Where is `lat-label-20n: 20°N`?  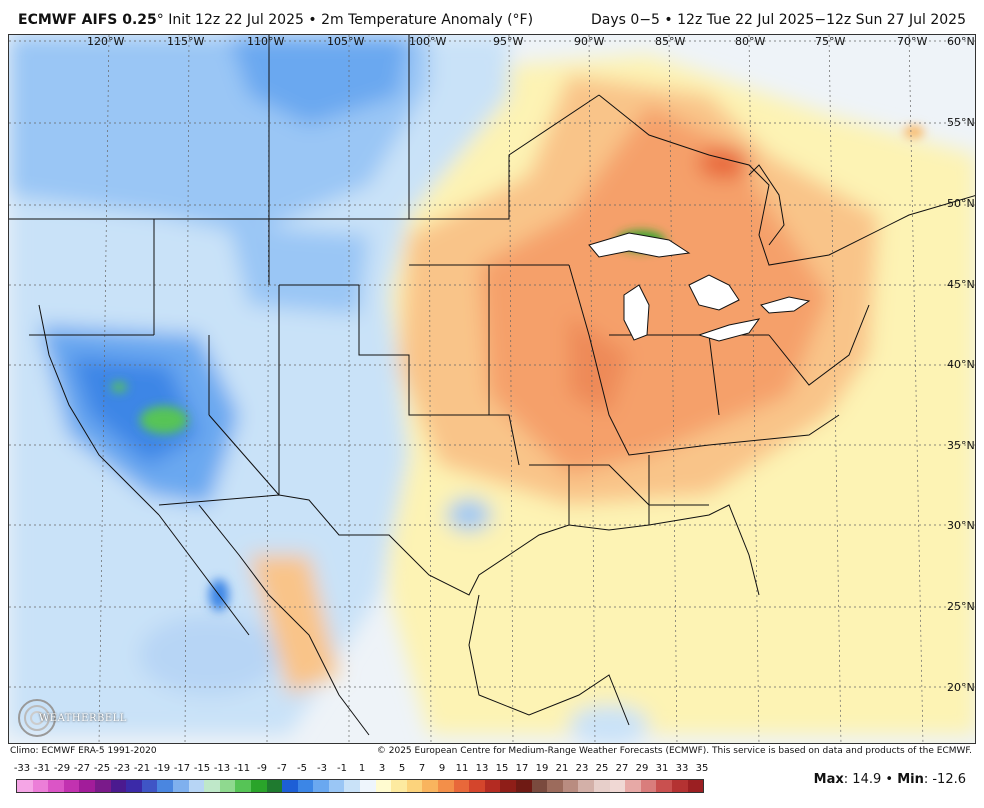 lat-label-20n: 20°N is located at coordinates (961, 687).